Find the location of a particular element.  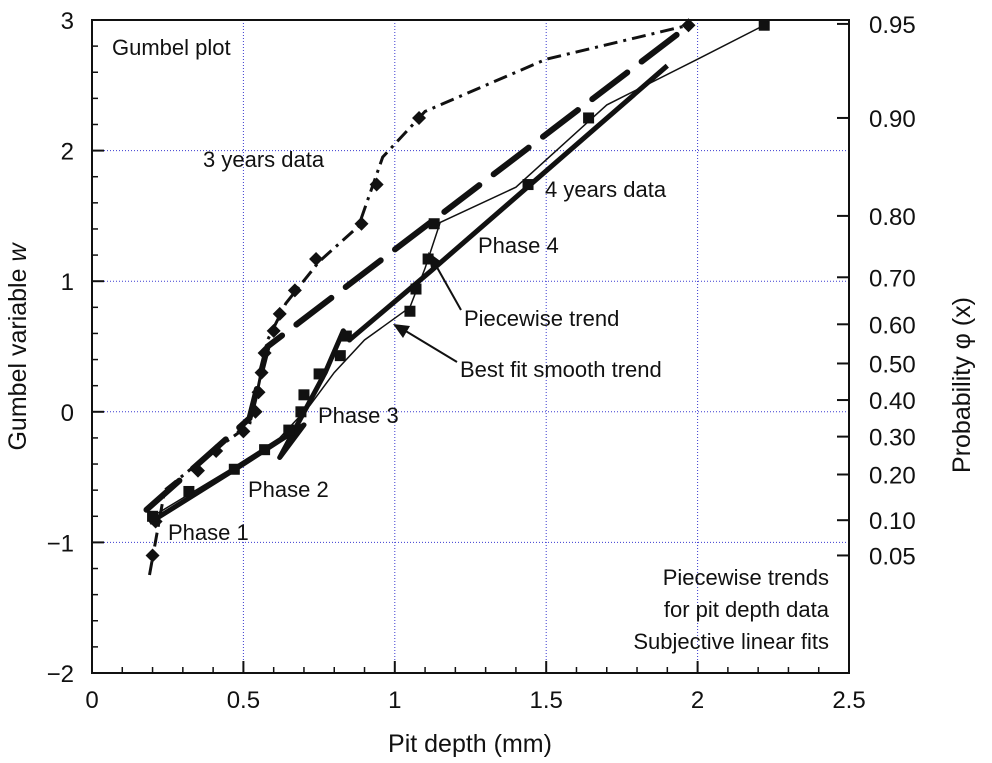

right-tick-label: 0.90 is located at coordinates (892, 119).